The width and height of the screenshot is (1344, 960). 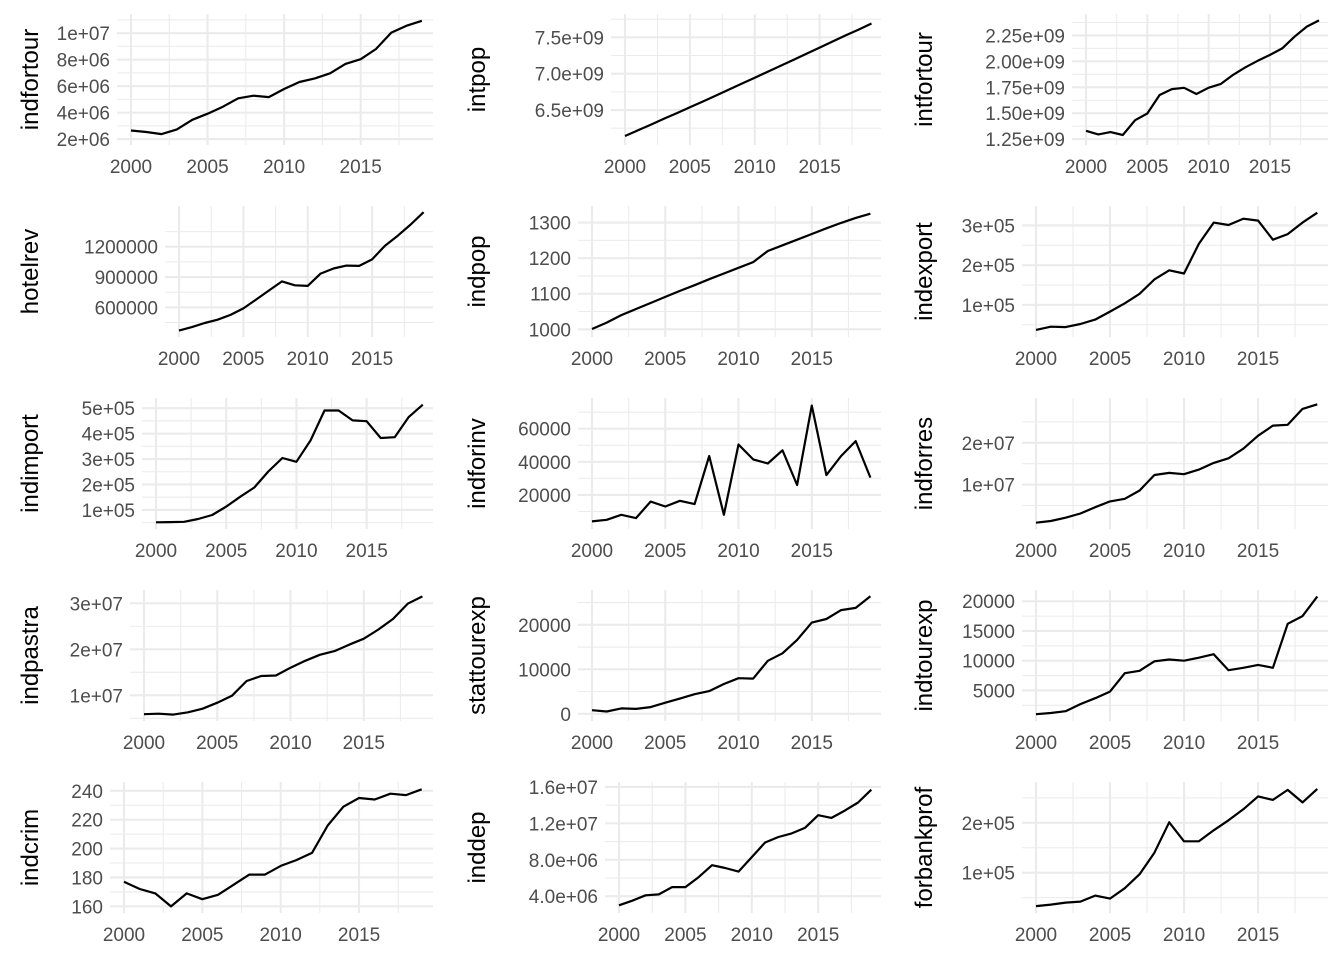 I want to click on y-tick-label: 6.5e+09, so click(x=569, y=111).